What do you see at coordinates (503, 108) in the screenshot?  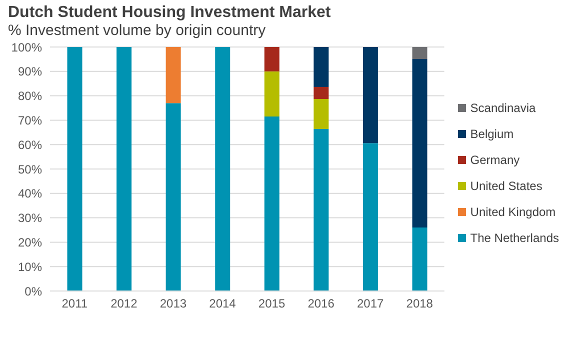 I see `legend-label: Scandinavia` at bounding box center [503, 108].